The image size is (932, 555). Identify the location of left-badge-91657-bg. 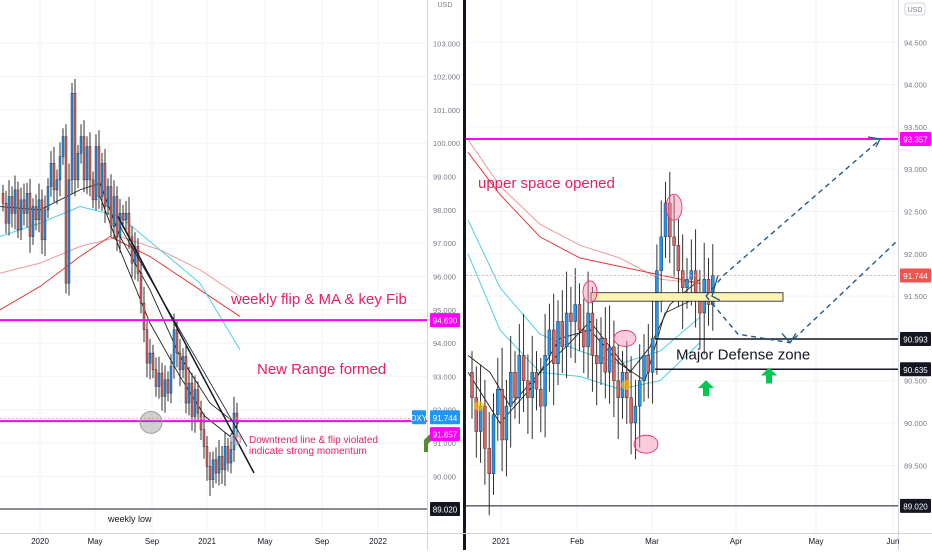
(445, 434).